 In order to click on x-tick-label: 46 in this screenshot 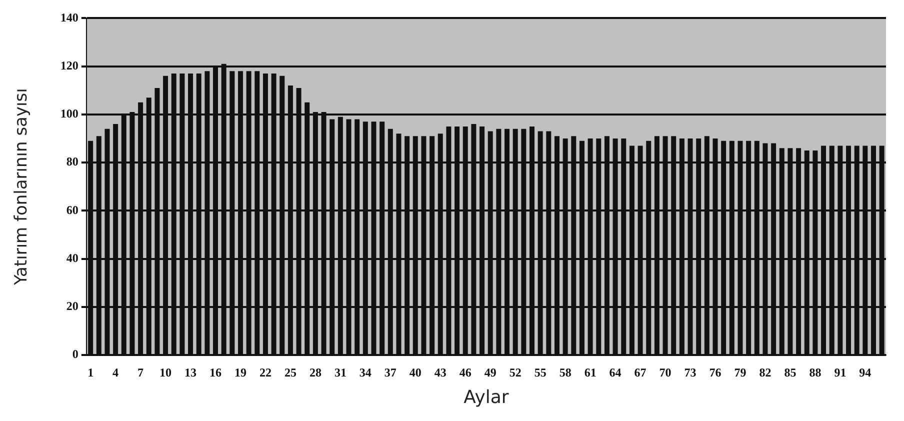, I will do `click(465, 372)`.